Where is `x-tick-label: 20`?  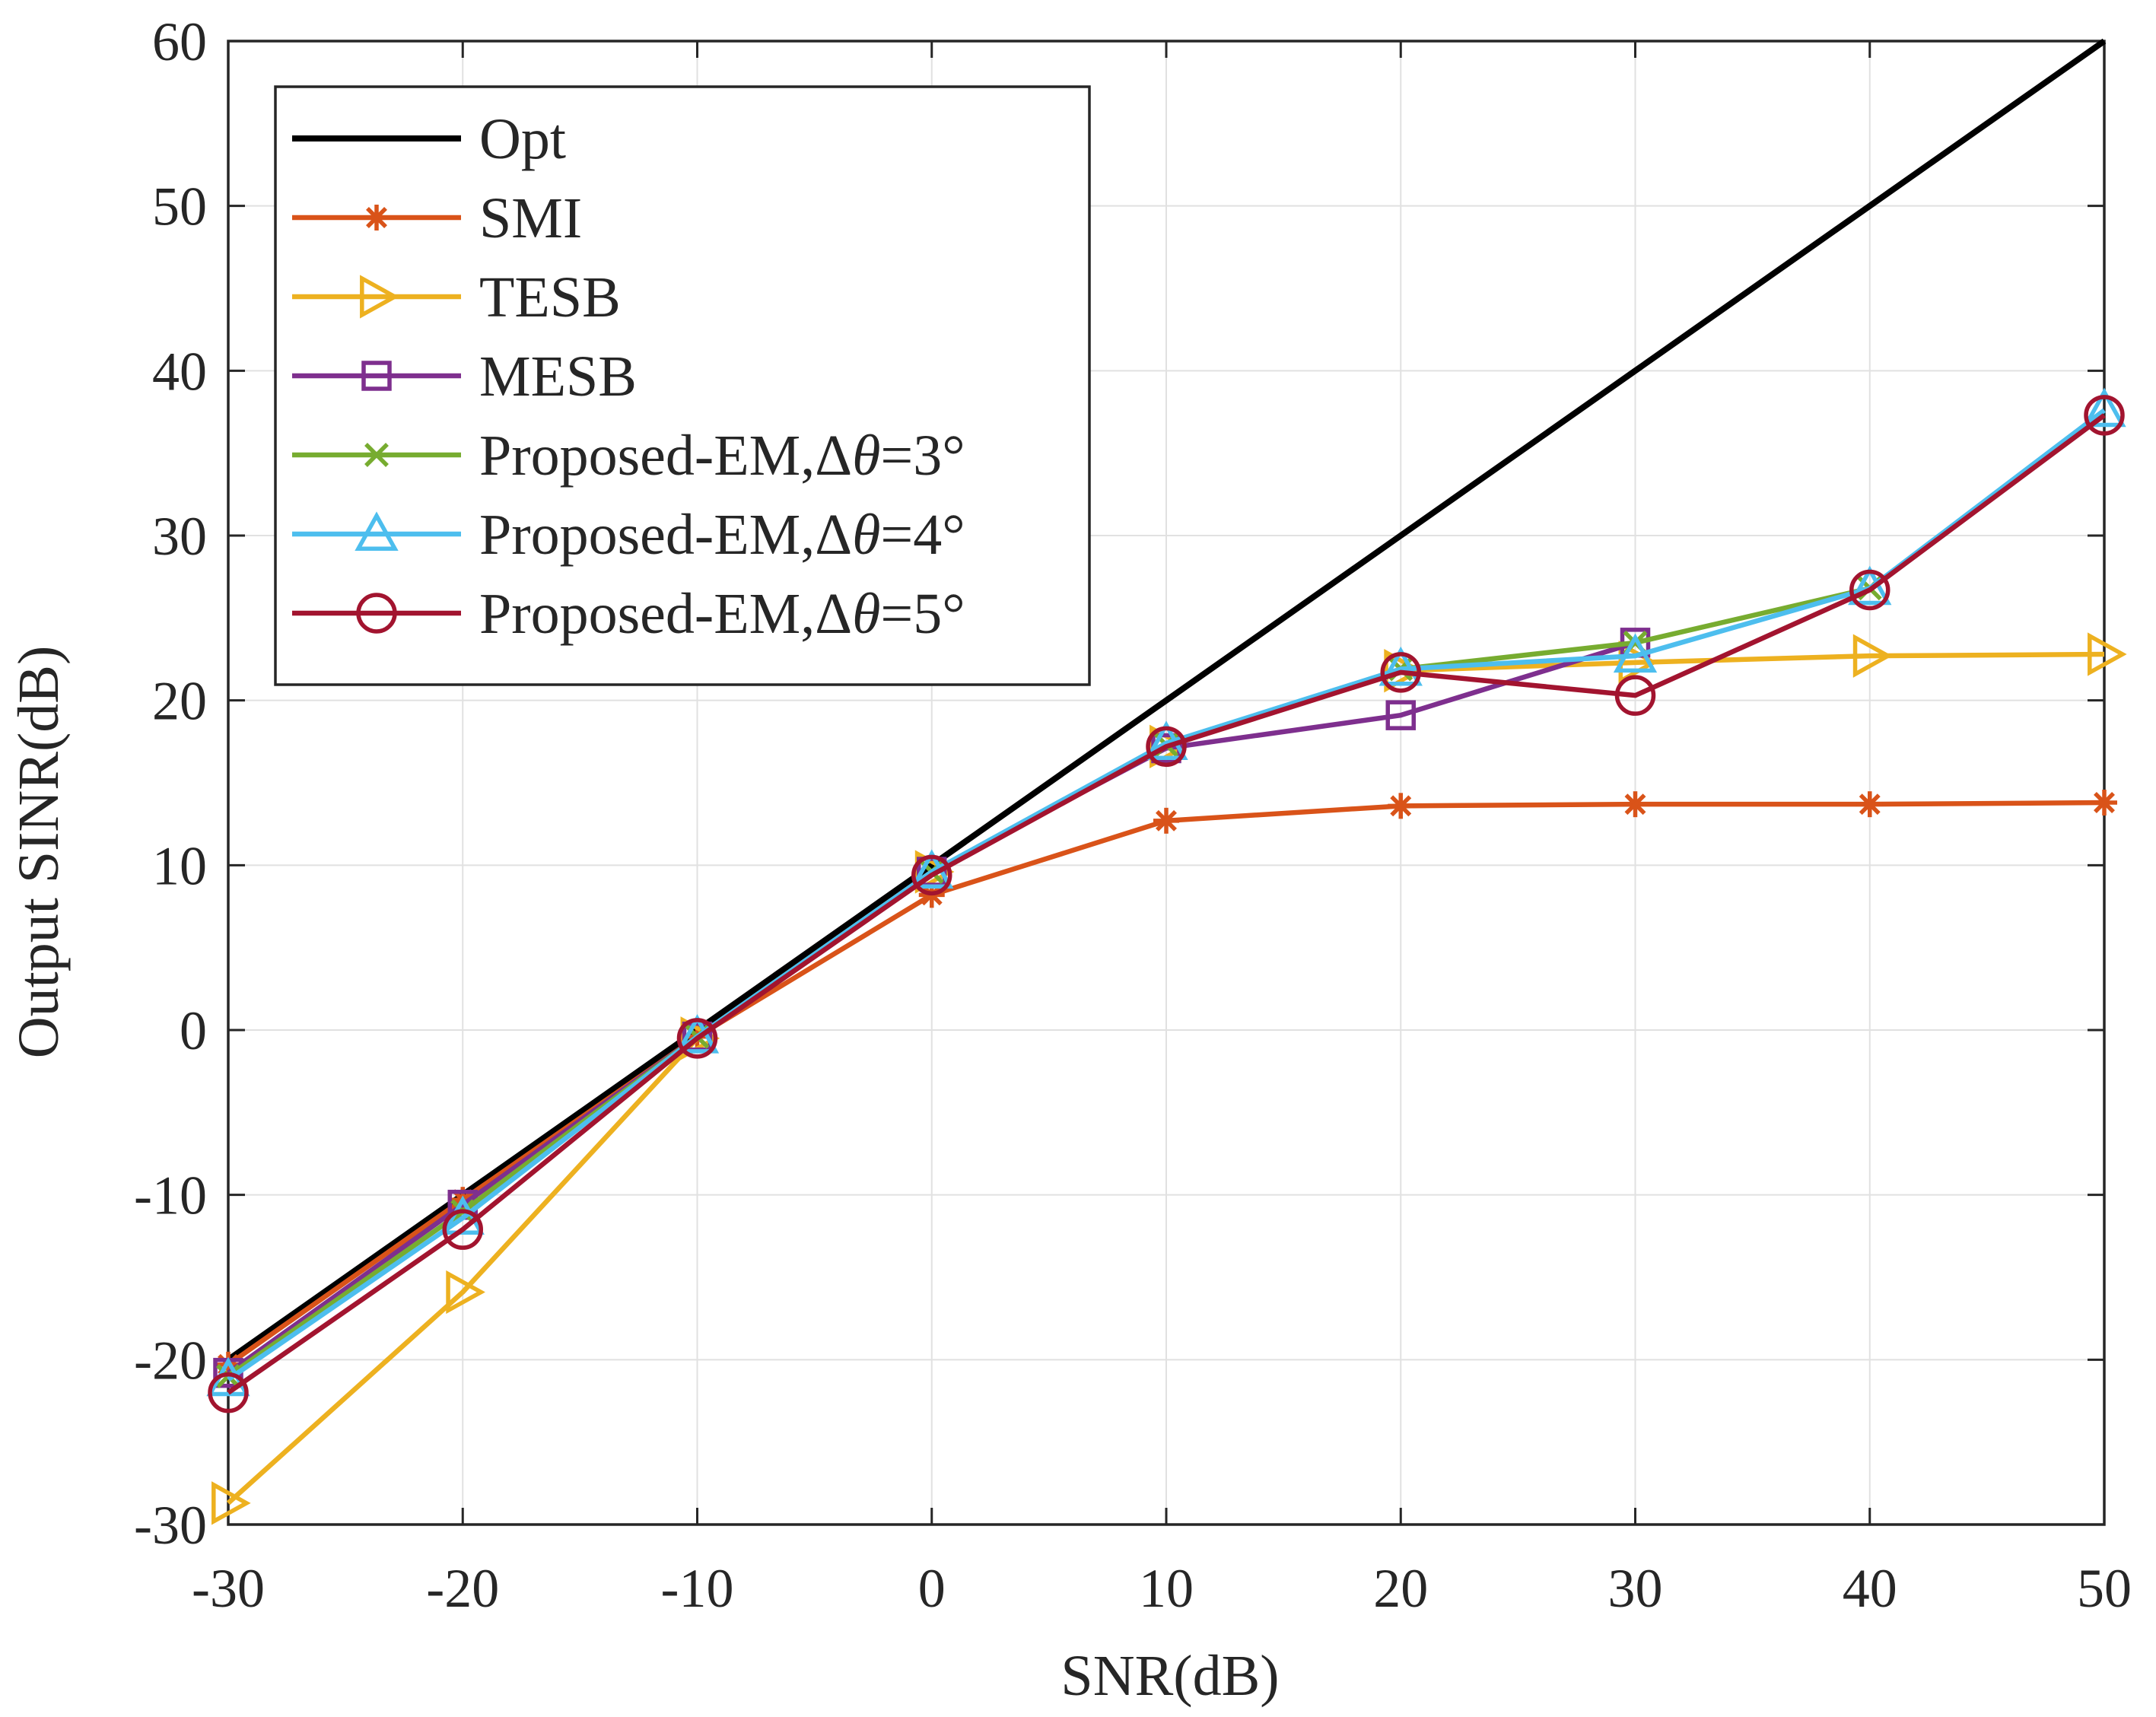 x-tick-label: 20 is located at coordinates (1401, 1588).